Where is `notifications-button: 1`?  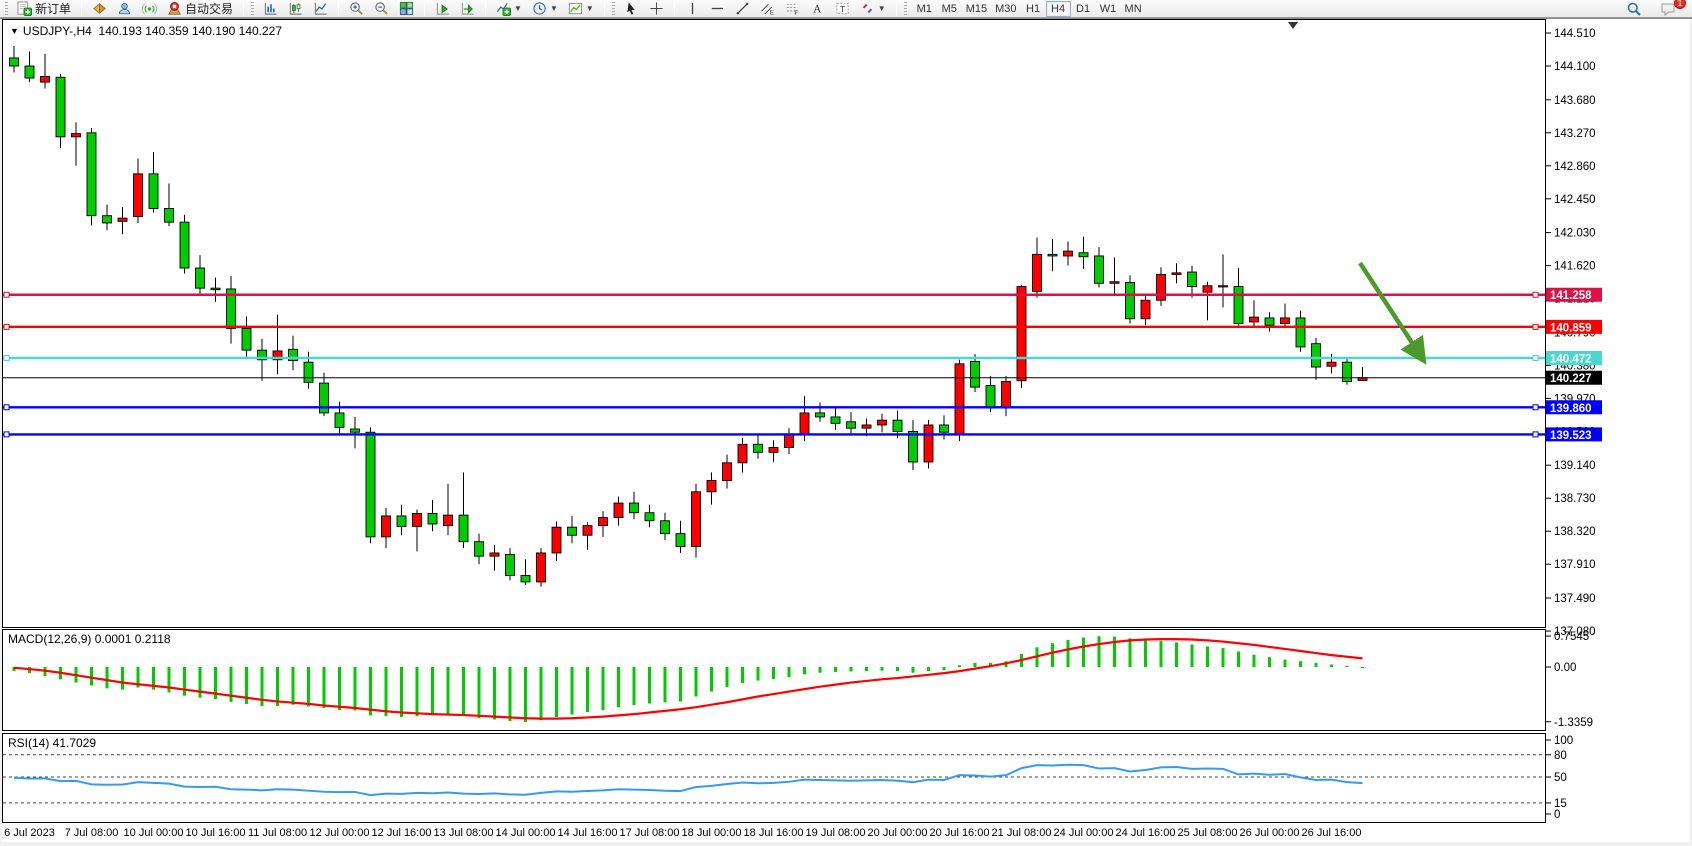
notifications-button: 1 is located at coordinates (1671, 8).